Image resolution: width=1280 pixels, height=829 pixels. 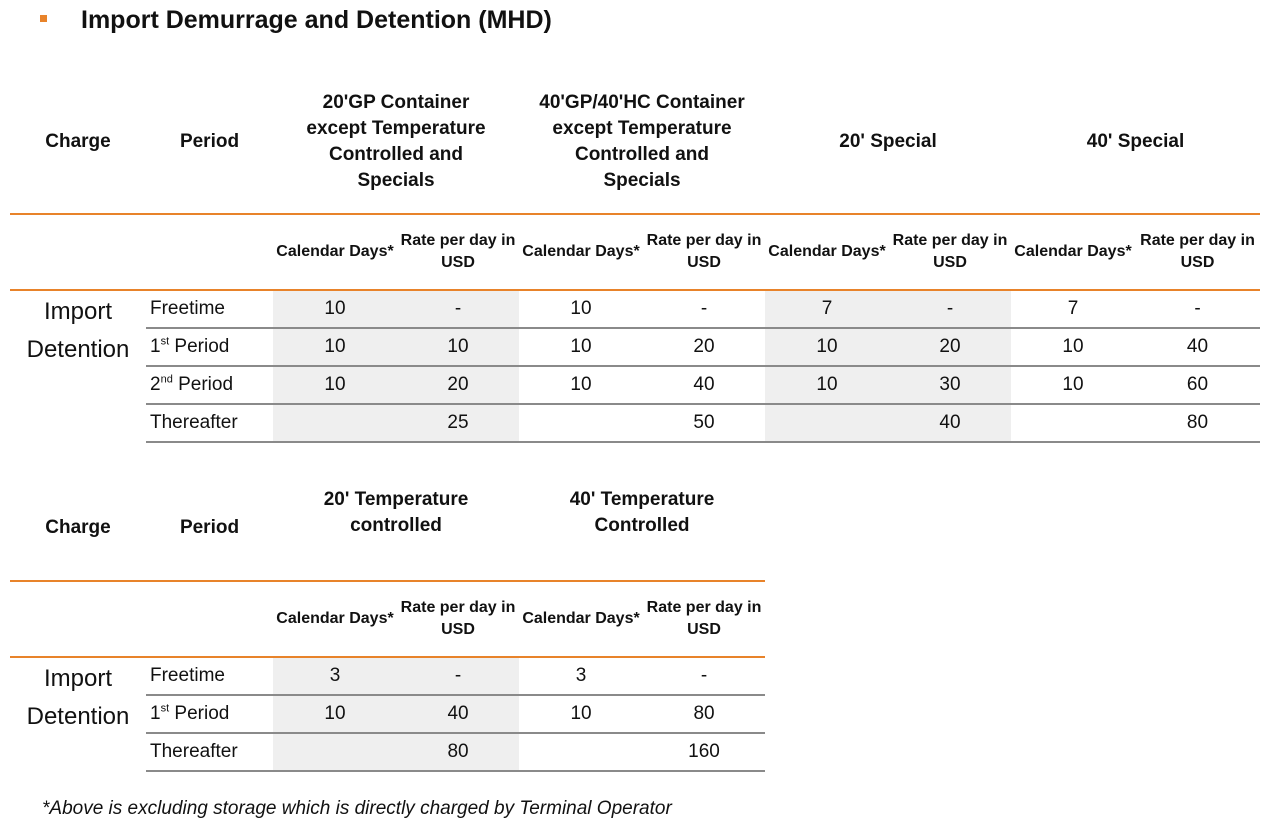 I want to click on value-cell: 30, so click(x=950, y=385).